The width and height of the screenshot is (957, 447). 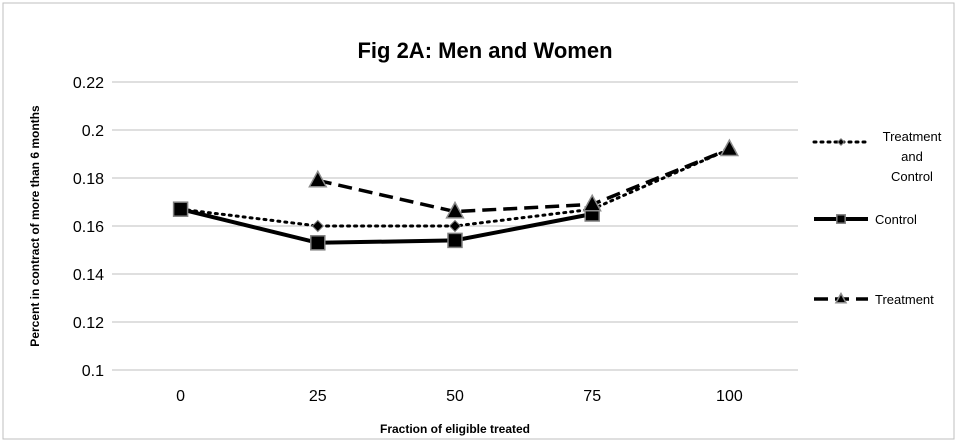 What do you see at coordinates (93, 371) in the screenshot?
I see `y-tick-label: 0.1` at bounding box center [93, 371].